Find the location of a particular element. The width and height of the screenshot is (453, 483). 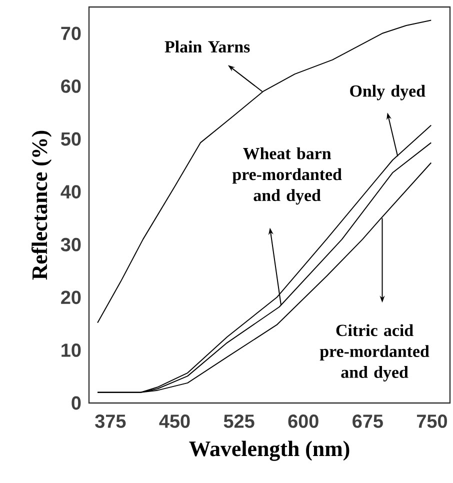

y-tick-label: 30 is located at coordinates (70, 245).